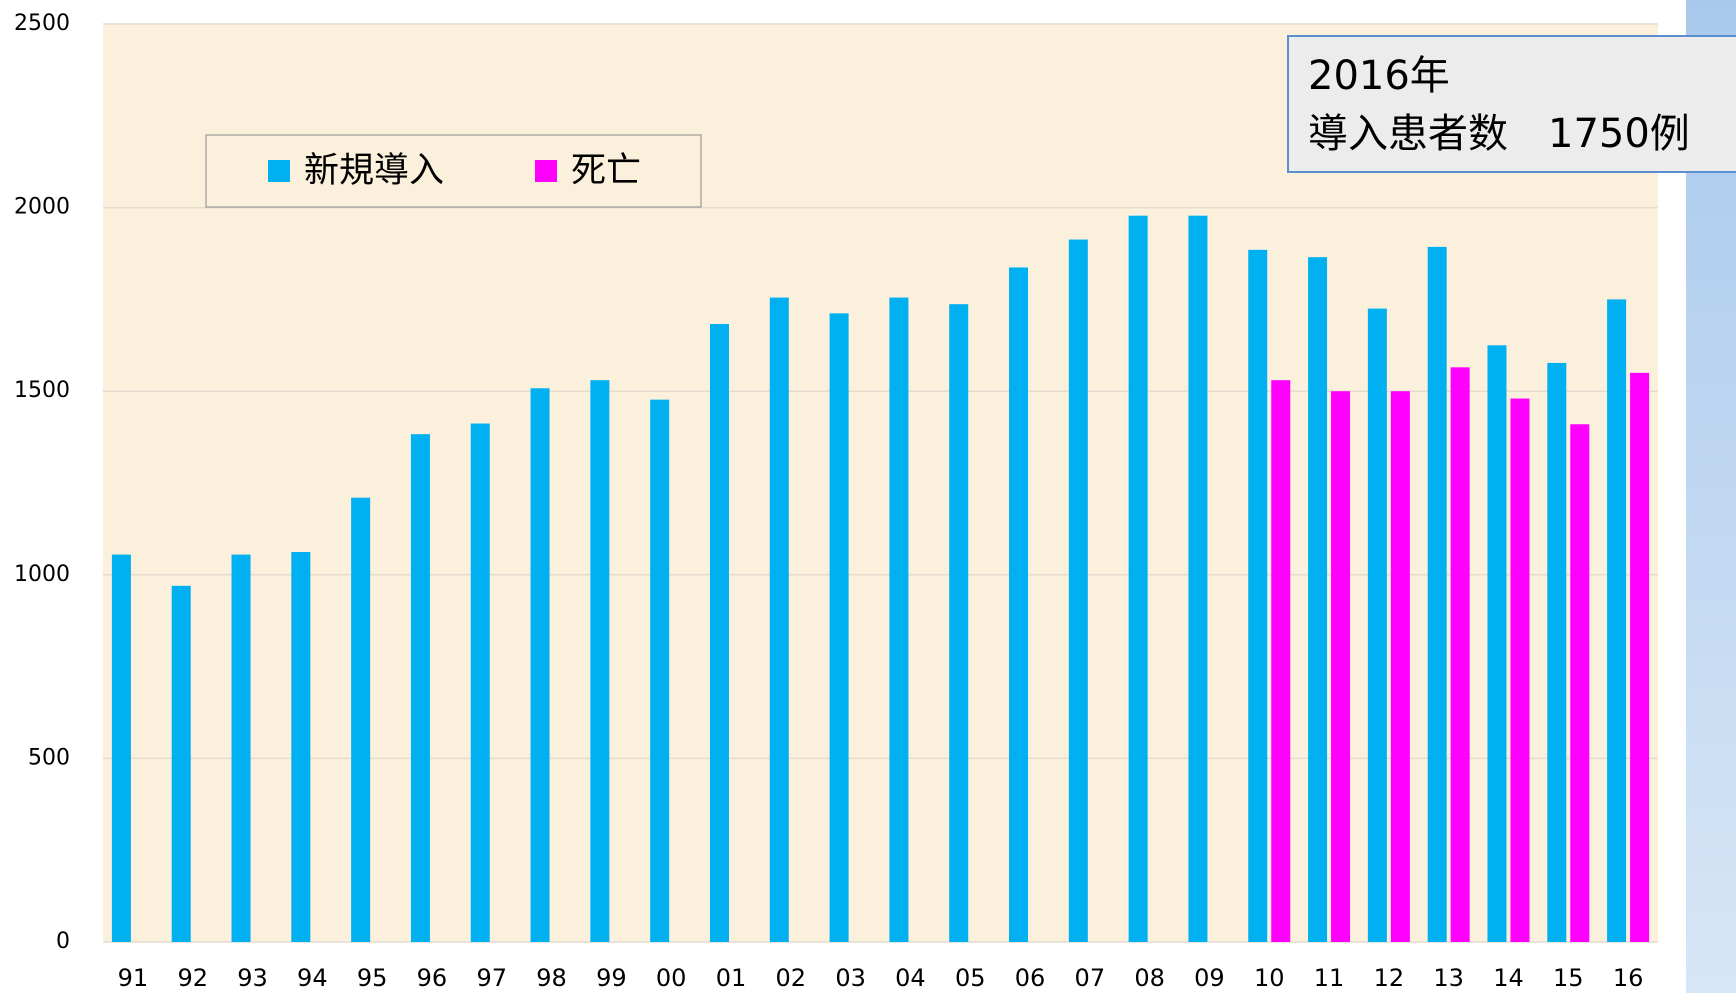  Describe the element at coordinates (791, 978) in the screenshot. I see `x-tick-label: 02` at that location.